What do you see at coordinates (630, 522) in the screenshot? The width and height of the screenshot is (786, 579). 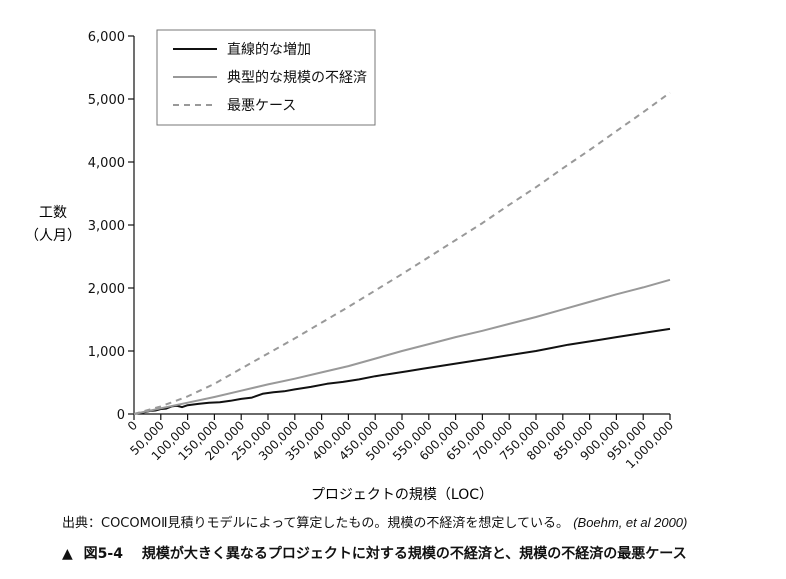 I see `source-citation: (Boehm, et al 2000)` at bounding box center [630, 522].